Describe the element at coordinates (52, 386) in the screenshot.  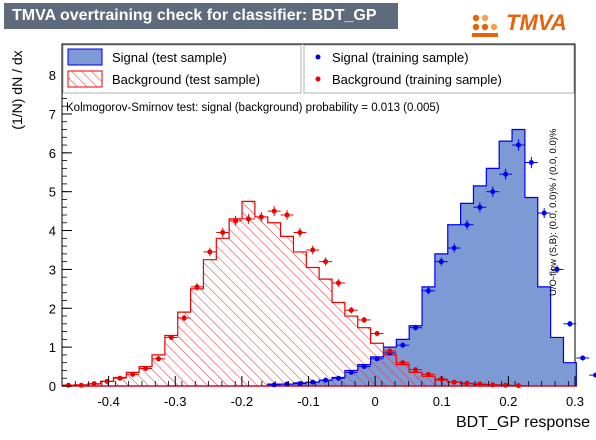
I see `y-tick-label: 0` at that location.